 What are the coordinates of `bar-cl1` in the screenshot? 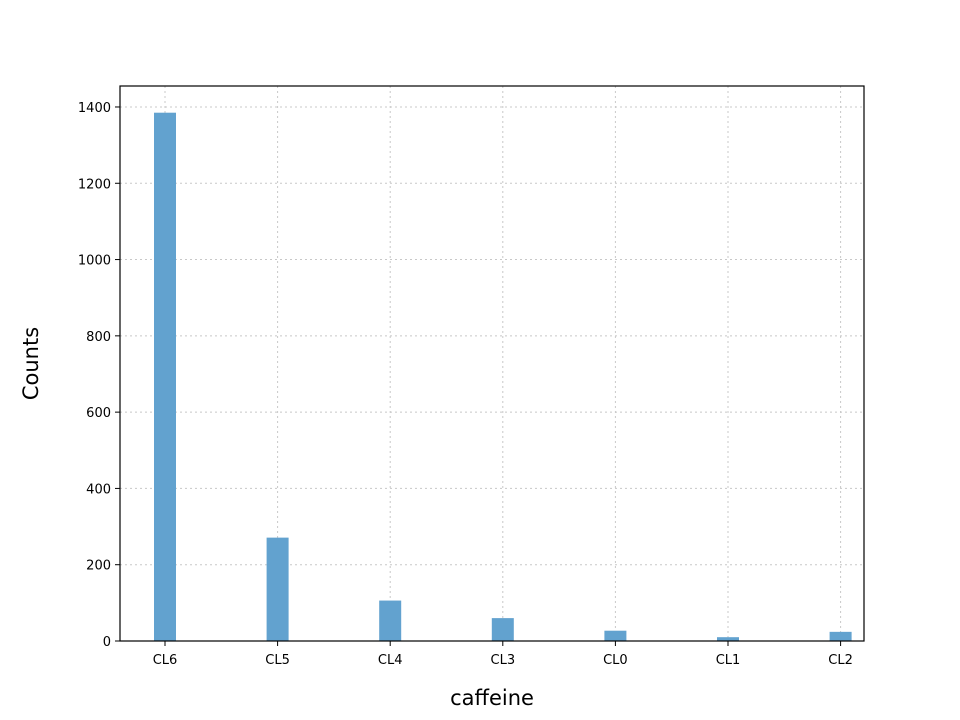 It's located at (728, 639).